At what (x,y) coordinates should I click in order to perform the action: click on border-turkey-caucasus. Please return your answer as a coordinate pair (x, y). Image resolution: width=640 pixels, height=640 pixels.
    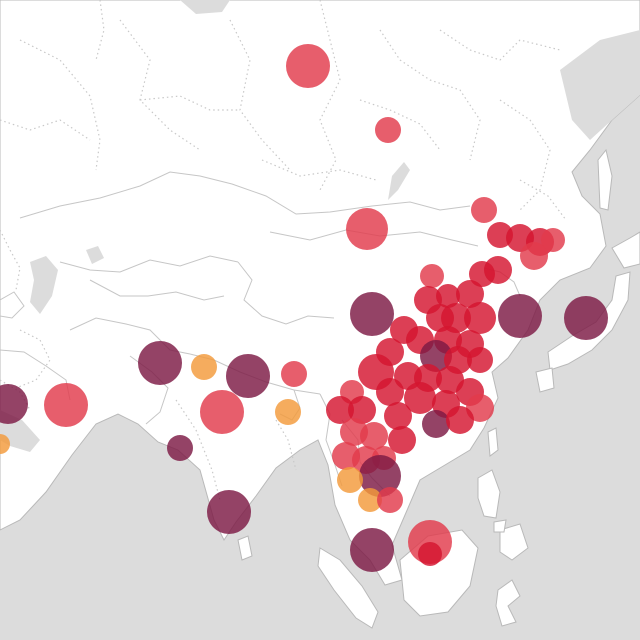
    Looking at the image, I should click on (12, 305).